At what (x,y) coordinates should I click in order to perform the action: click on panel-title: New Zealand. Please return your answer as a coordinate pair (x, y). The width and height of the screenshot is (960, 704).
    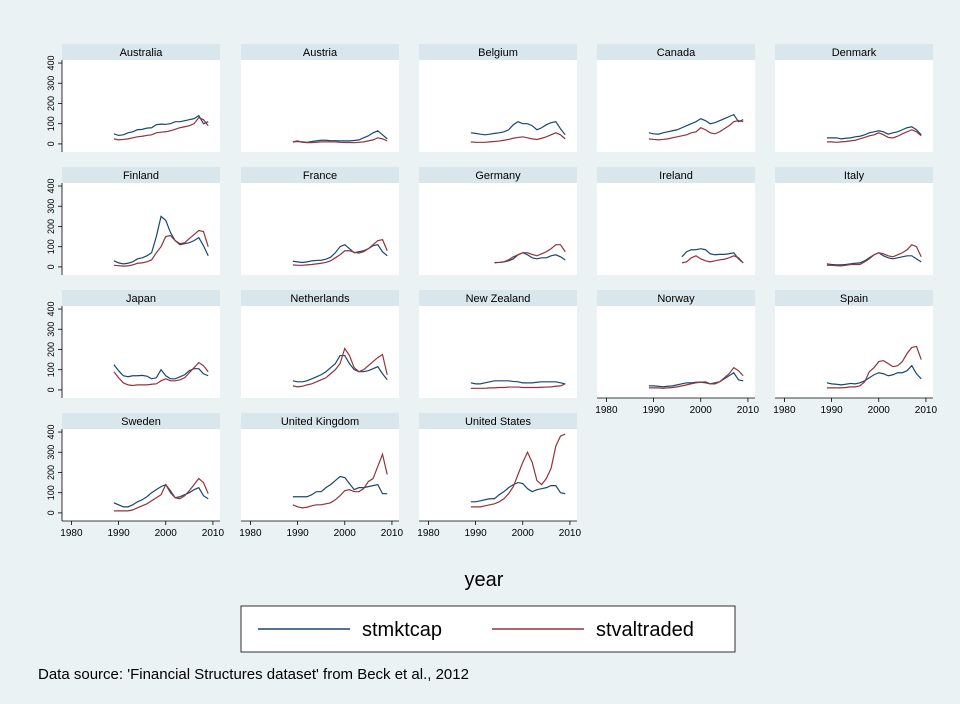
    Looking at the image, I should click on (498, 299).